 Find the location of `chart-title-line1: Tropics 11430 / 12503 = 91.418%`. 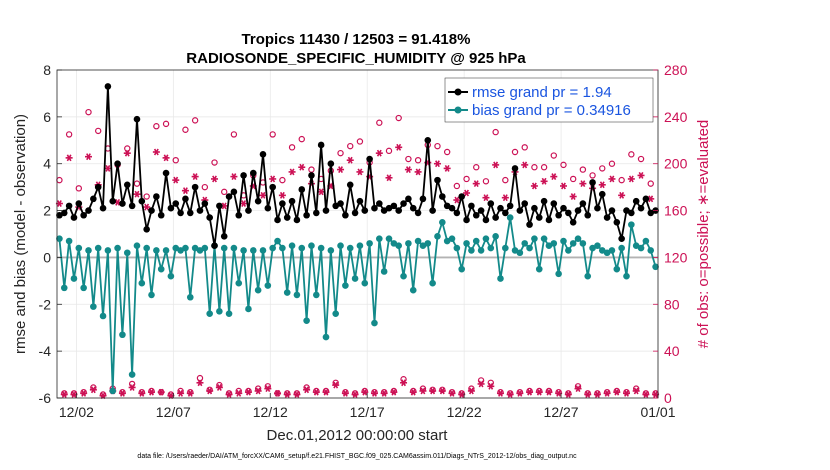

chart-title-line1: Tropics 11430 / 12503 = 91.418% is located at coordinates (356, 39).